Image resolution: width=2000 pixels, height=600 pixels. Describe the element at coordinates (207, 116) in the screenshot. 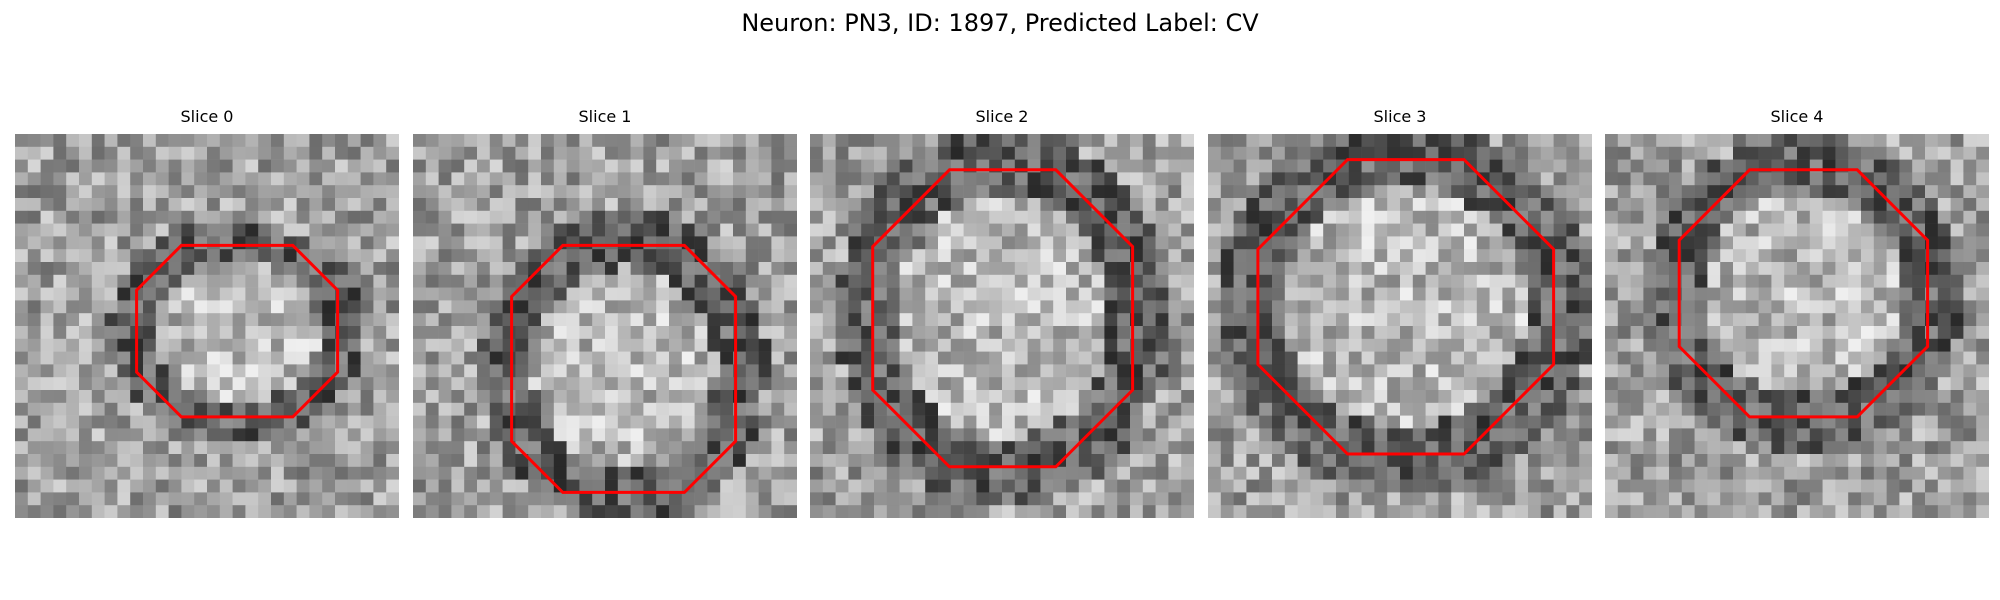

I see `slice-title: Slice 0` at that location.